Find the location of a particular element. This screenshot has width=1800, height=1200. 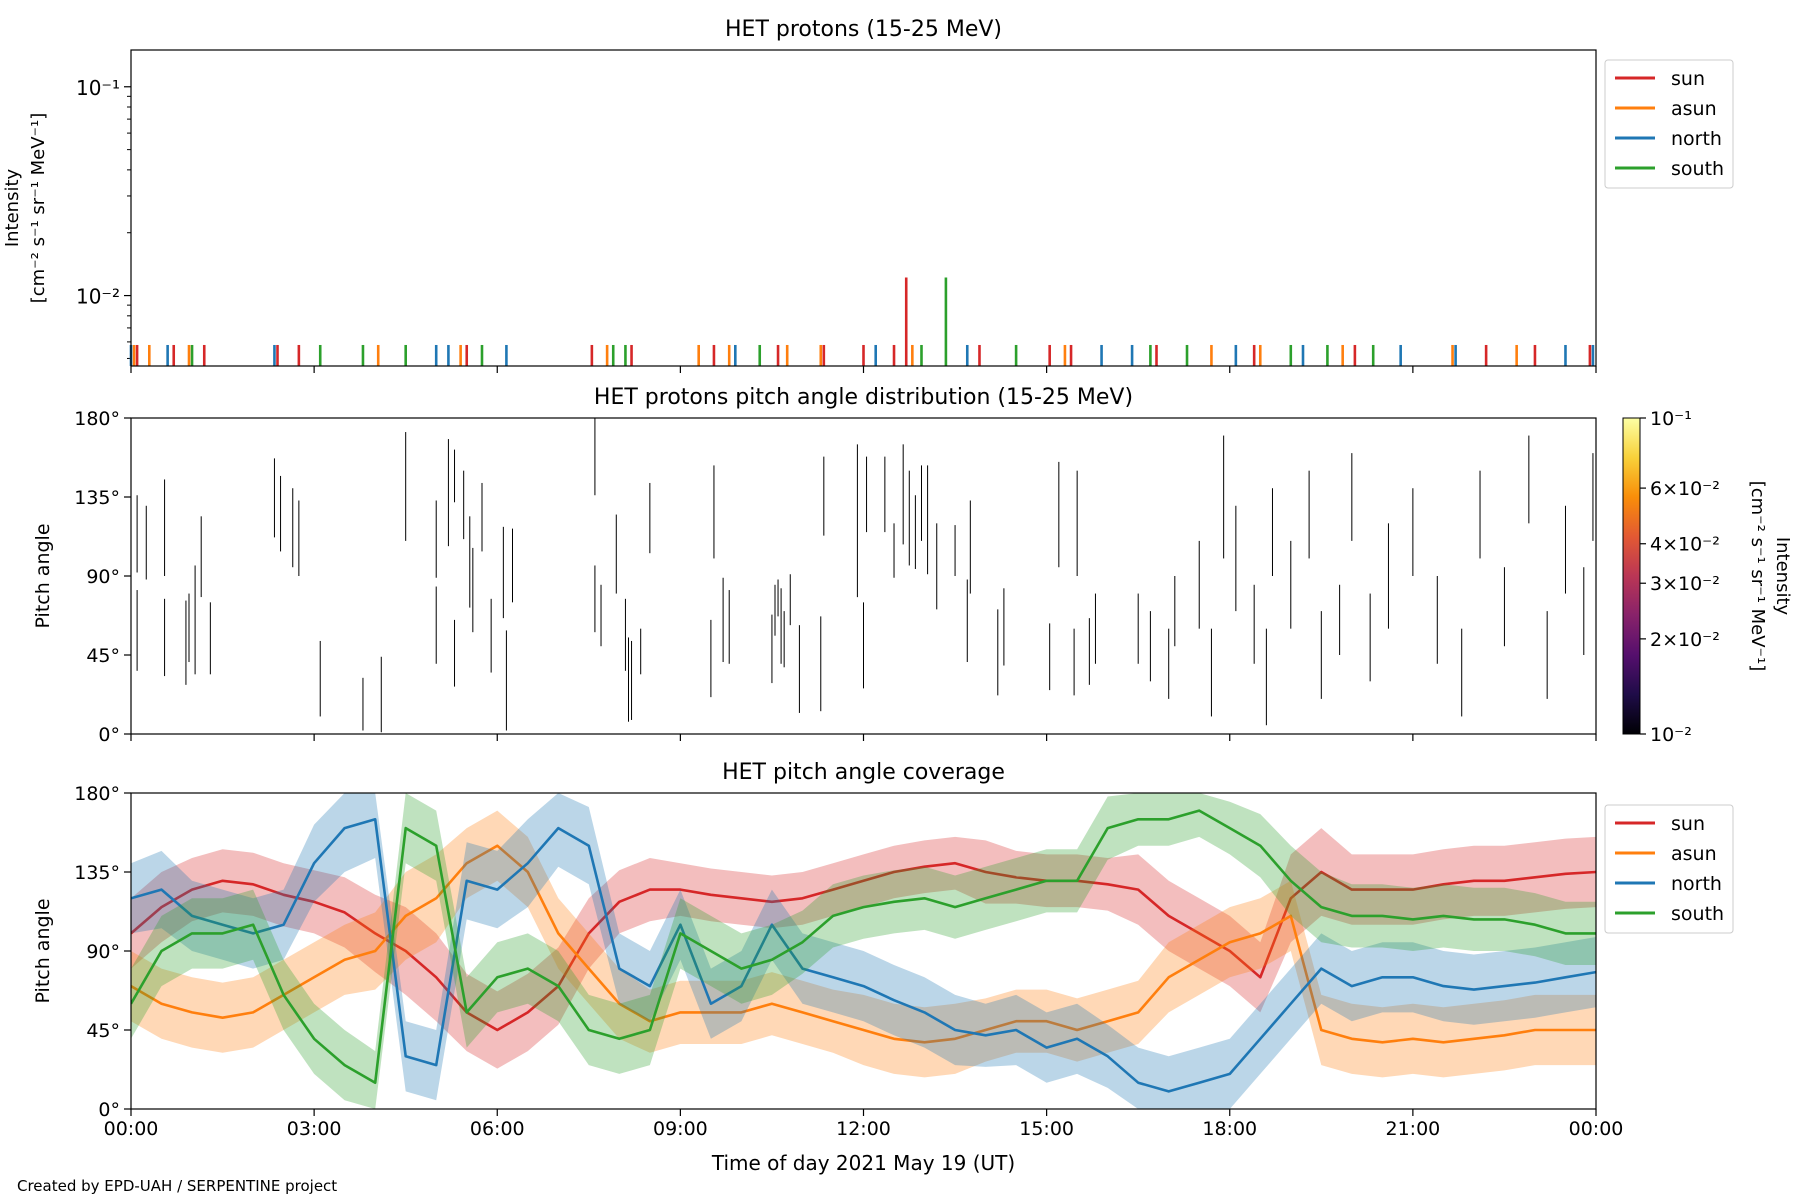

colorbar-label: Intensity is located at coordinates (1782, 576).